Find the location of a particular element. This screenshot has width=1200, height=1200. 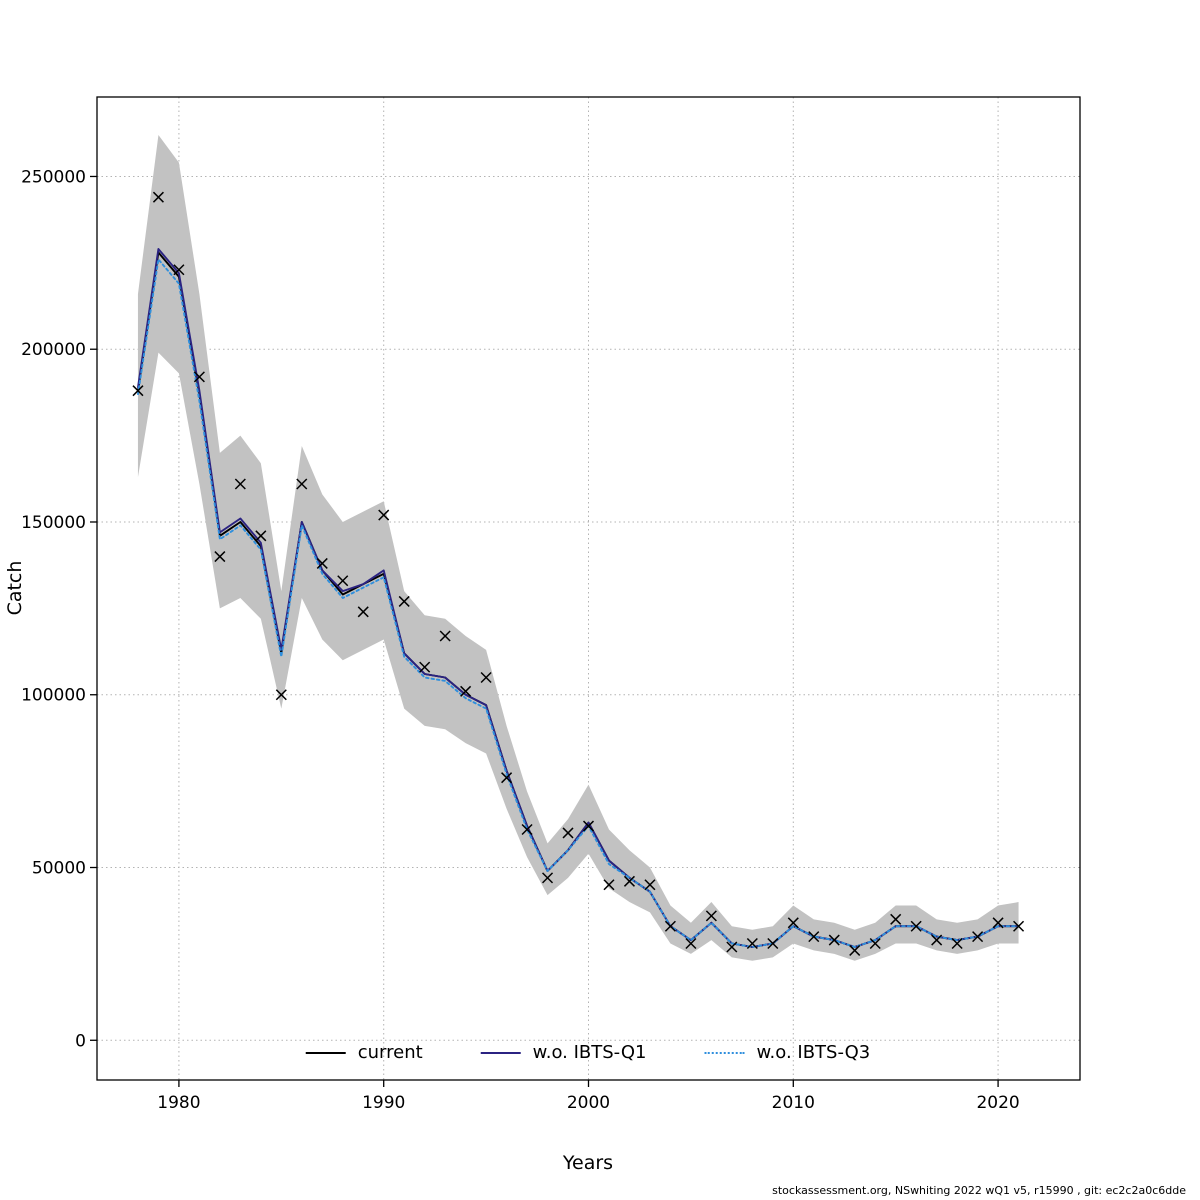

legend-item-wo-ibts-q1: w.o. IBTS-Q1 is located at coordinates (563, 1052).